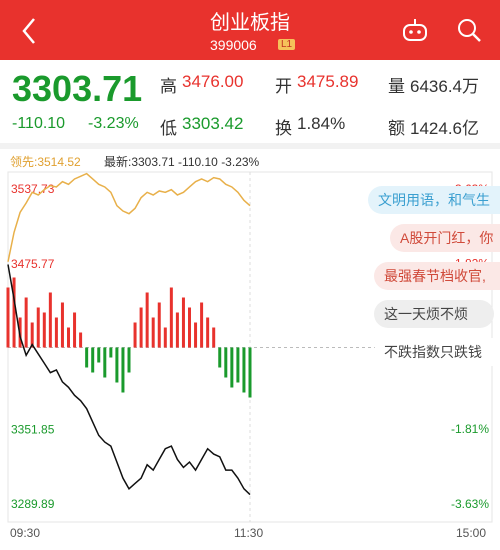  What do you see at coordinates (287, 44) in the screenshot?
I see `badge: L1` at bounding box center [287, 44].